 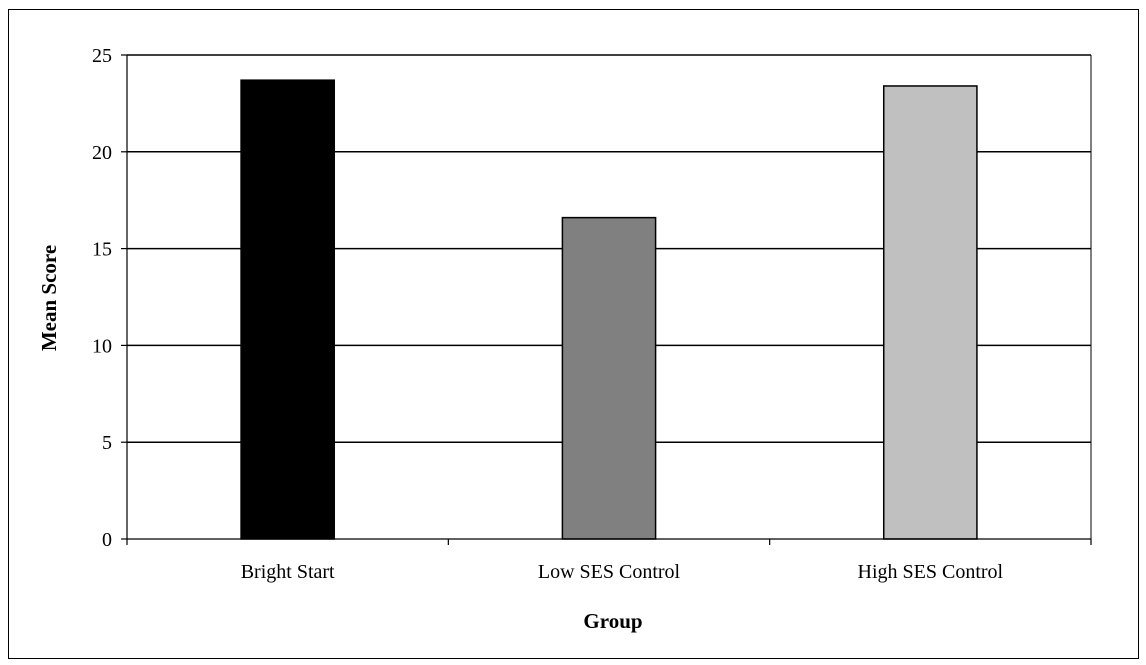 What do you see at coordinates (609, 378) in the screenshot?
I see `bar-low-ses-control` at bounding box center [609, 378].